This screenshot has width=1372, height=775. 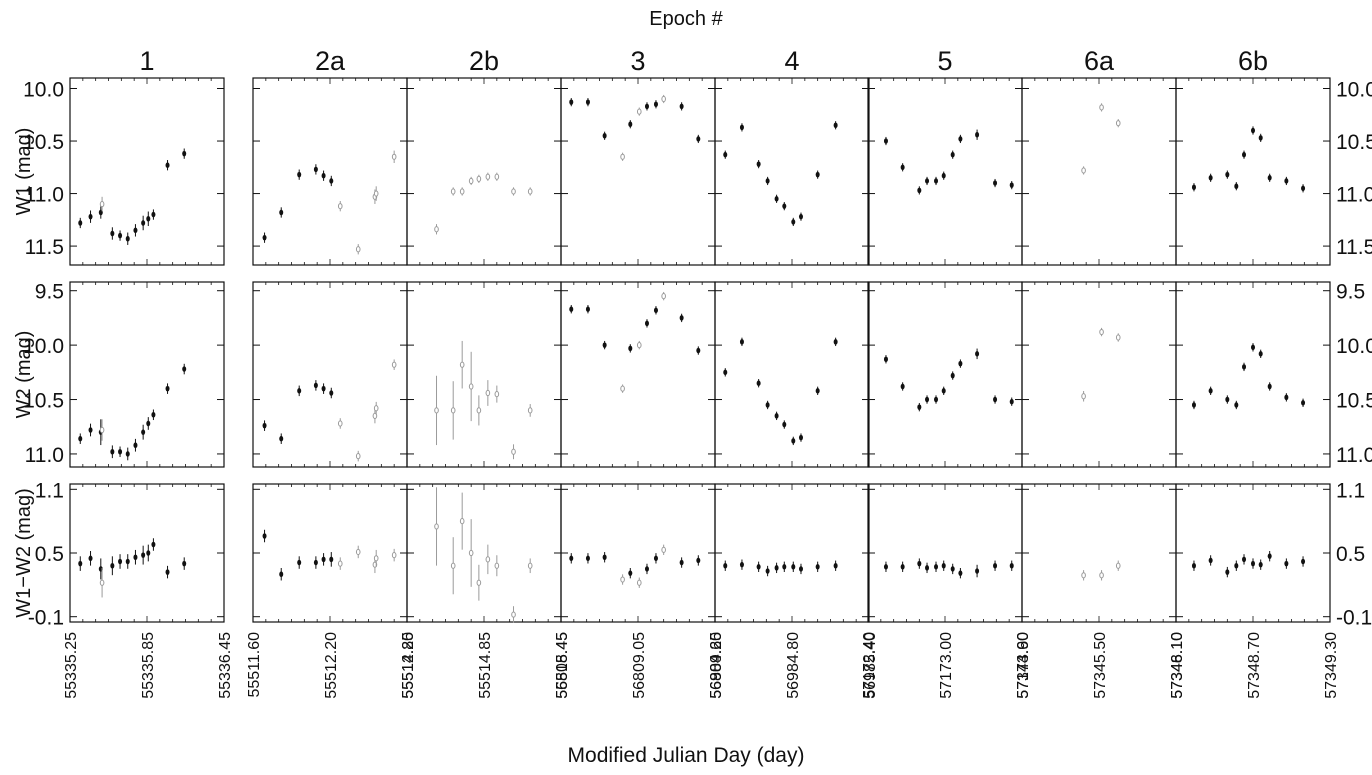 I want to click on x-tick-label: 57349.30, so click(x=1331, y=665).